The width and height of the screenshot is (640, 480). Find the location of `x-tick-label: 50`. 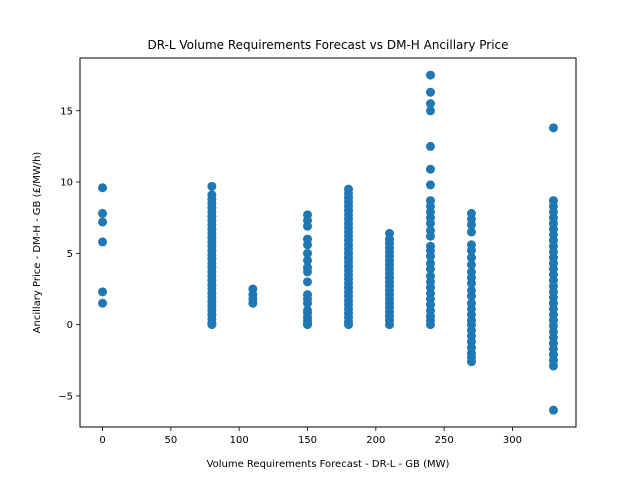

x-tick-label: 50 is located at coordinates (170, 440).